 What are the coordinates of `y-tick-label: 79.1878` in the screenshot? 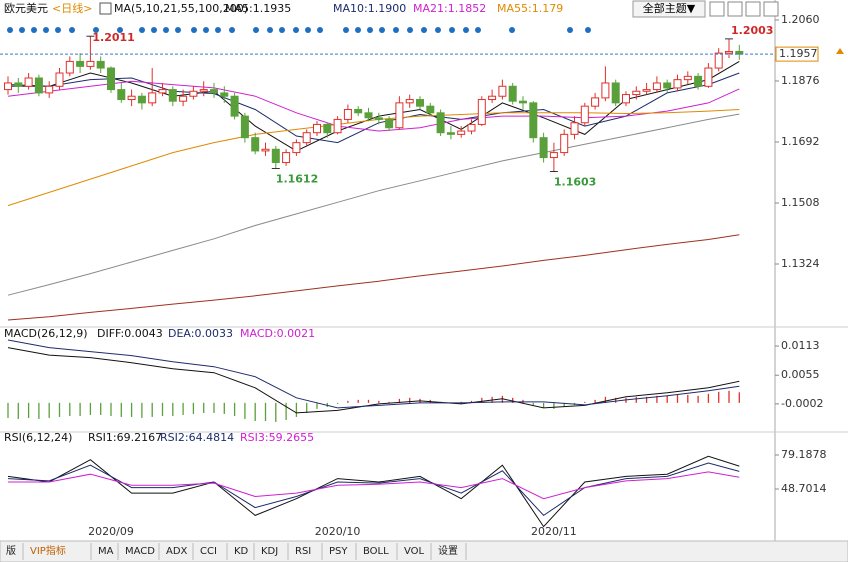 It's located at (804, 454).